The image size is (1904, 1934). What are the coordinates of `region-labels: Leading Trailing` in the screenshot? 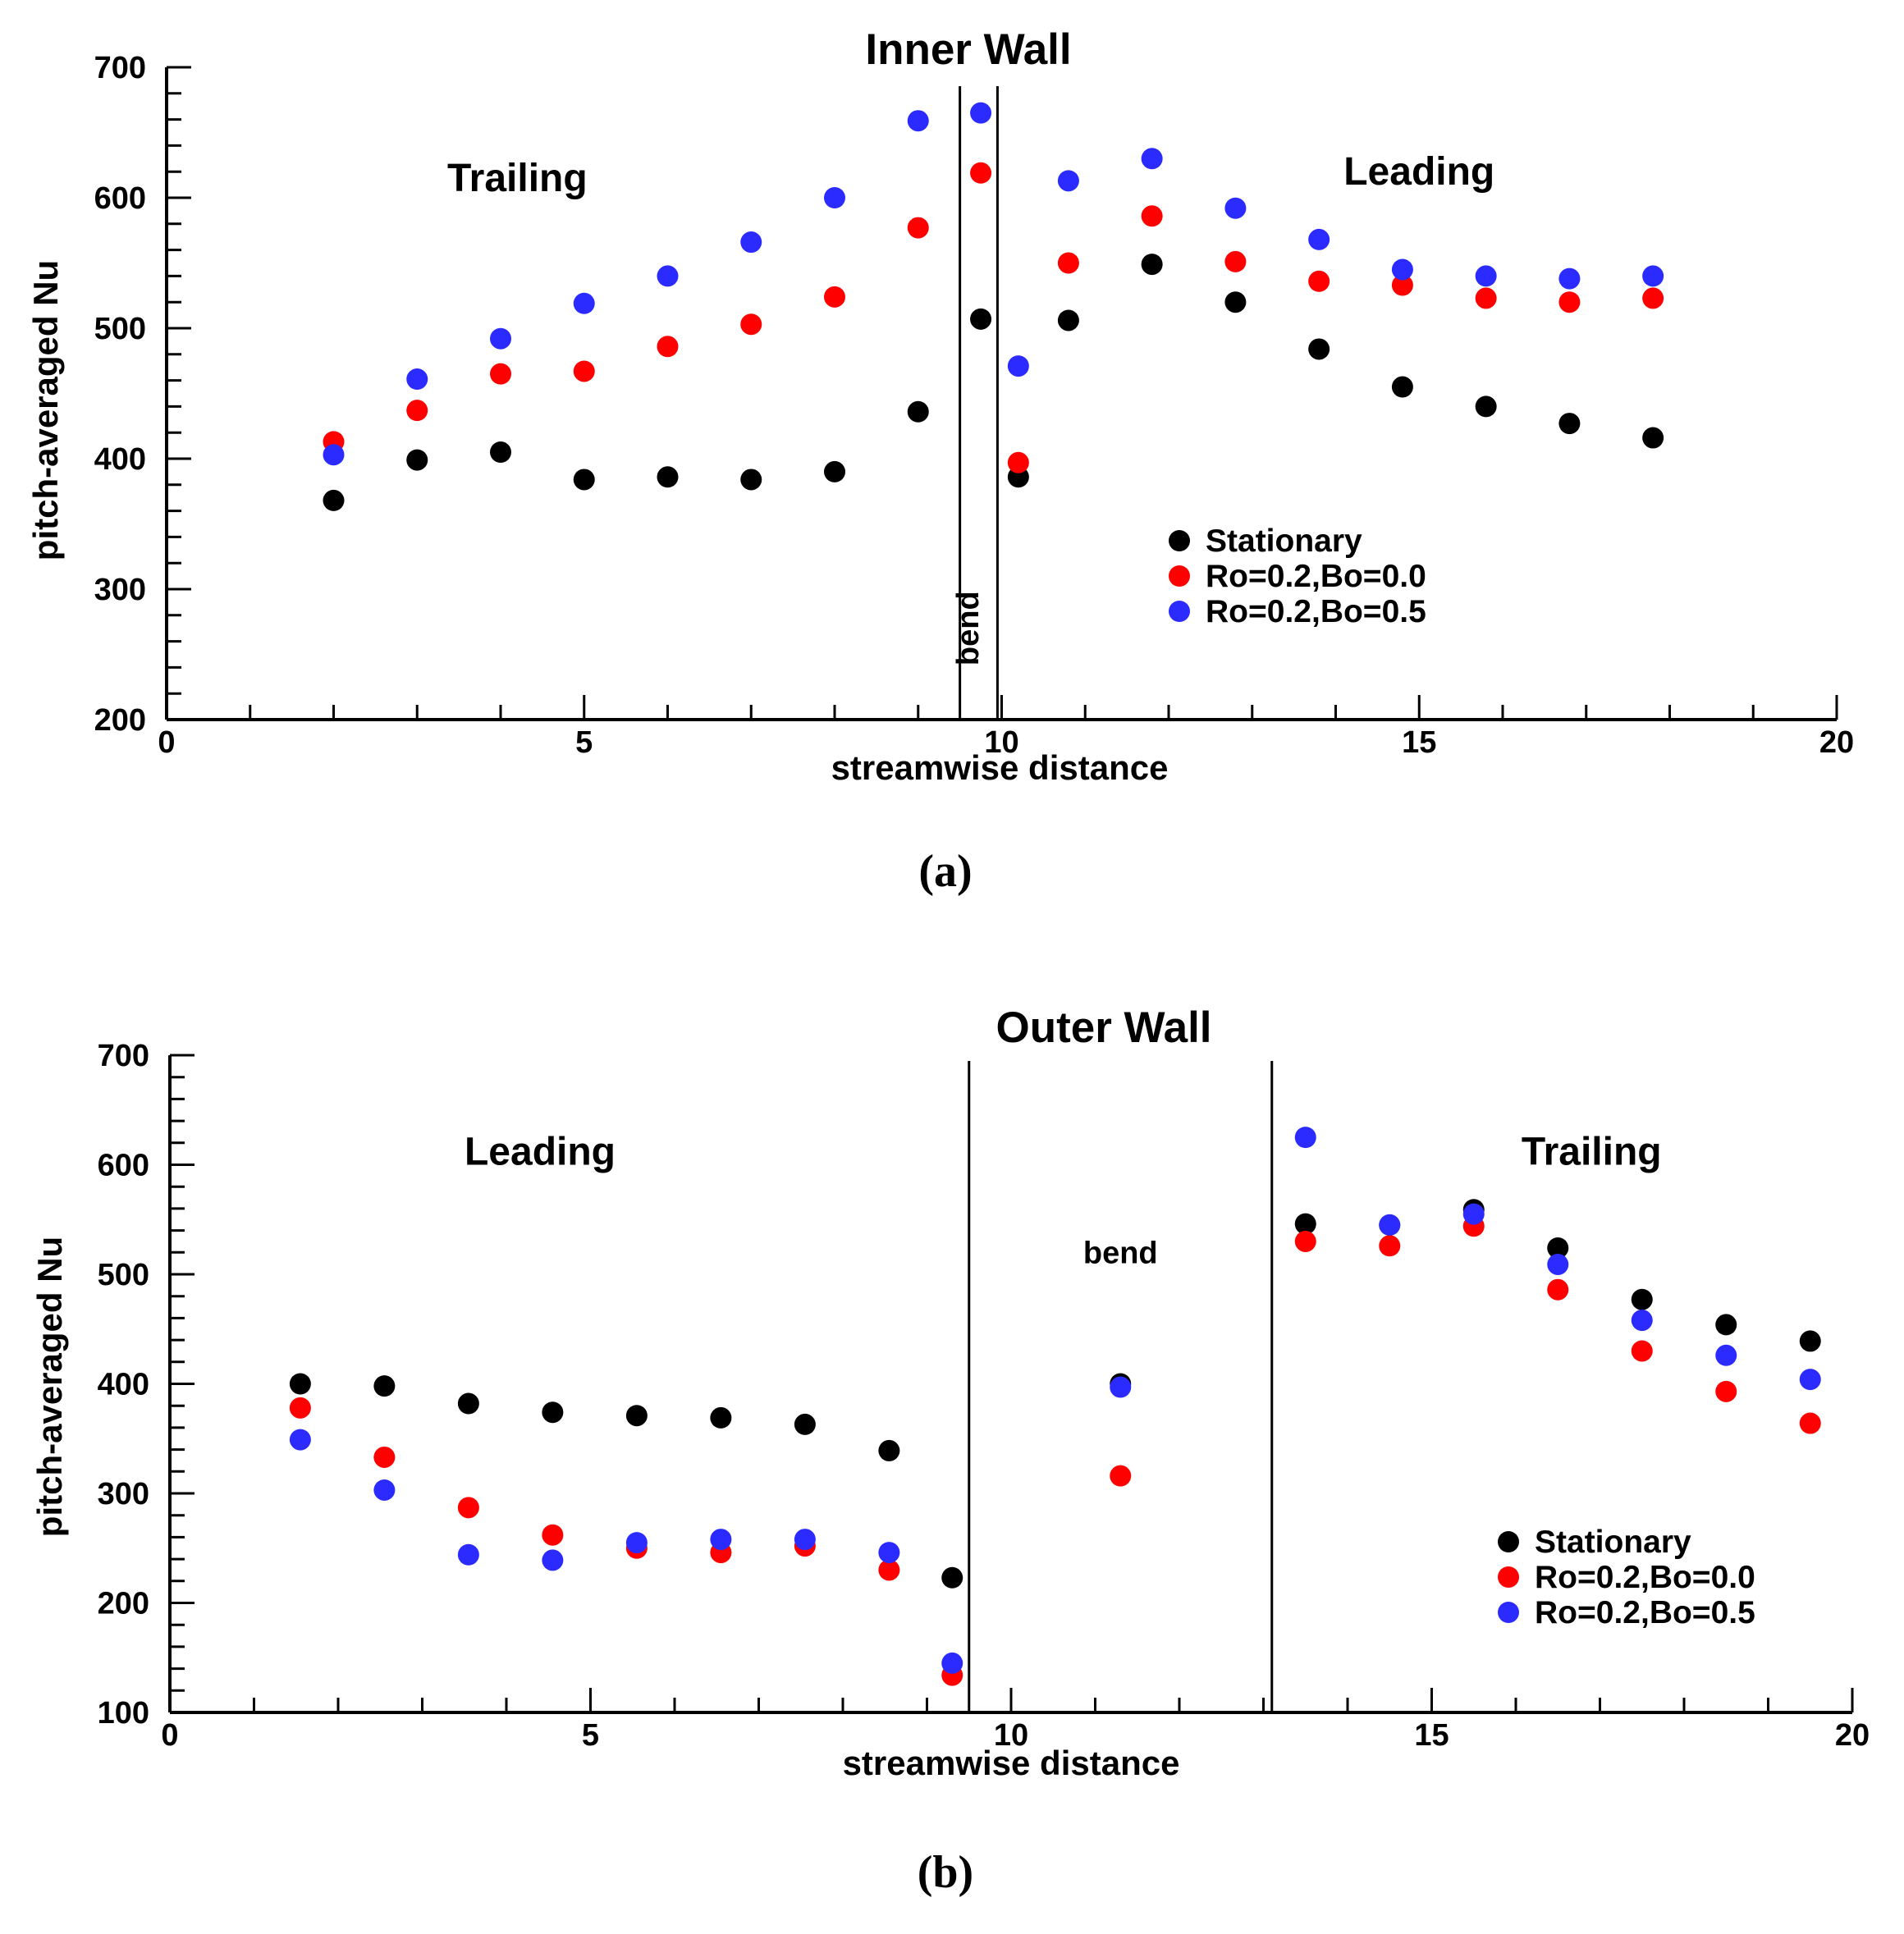 It's located at (1063, 1152).